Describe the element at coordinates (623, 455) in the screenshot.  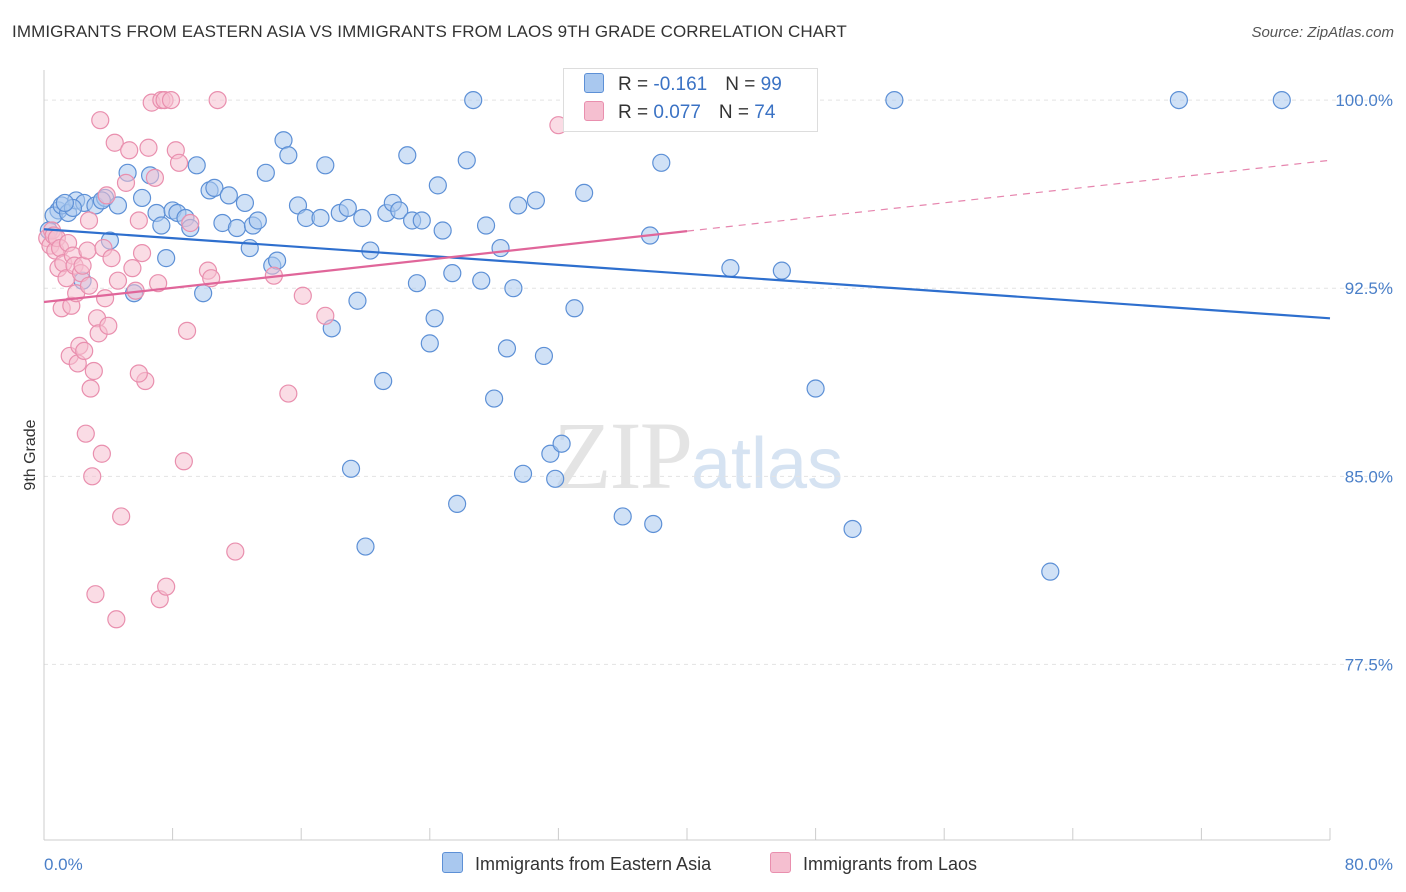
I see `watermark-zip: ZIP` at that location.